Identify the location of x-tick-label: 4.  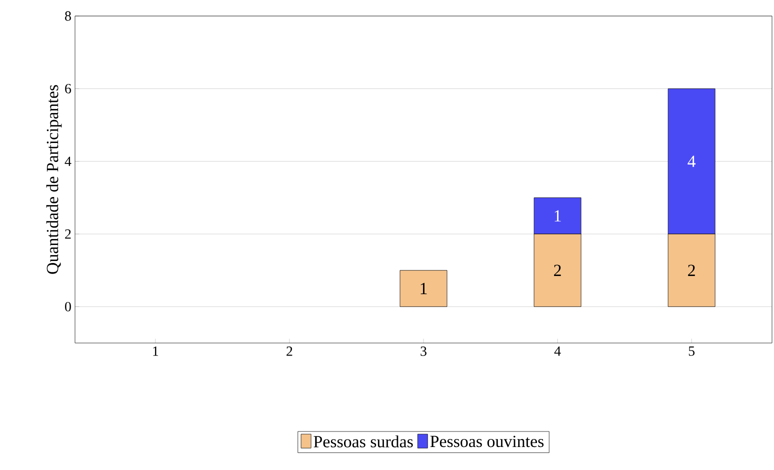
(557, 351).